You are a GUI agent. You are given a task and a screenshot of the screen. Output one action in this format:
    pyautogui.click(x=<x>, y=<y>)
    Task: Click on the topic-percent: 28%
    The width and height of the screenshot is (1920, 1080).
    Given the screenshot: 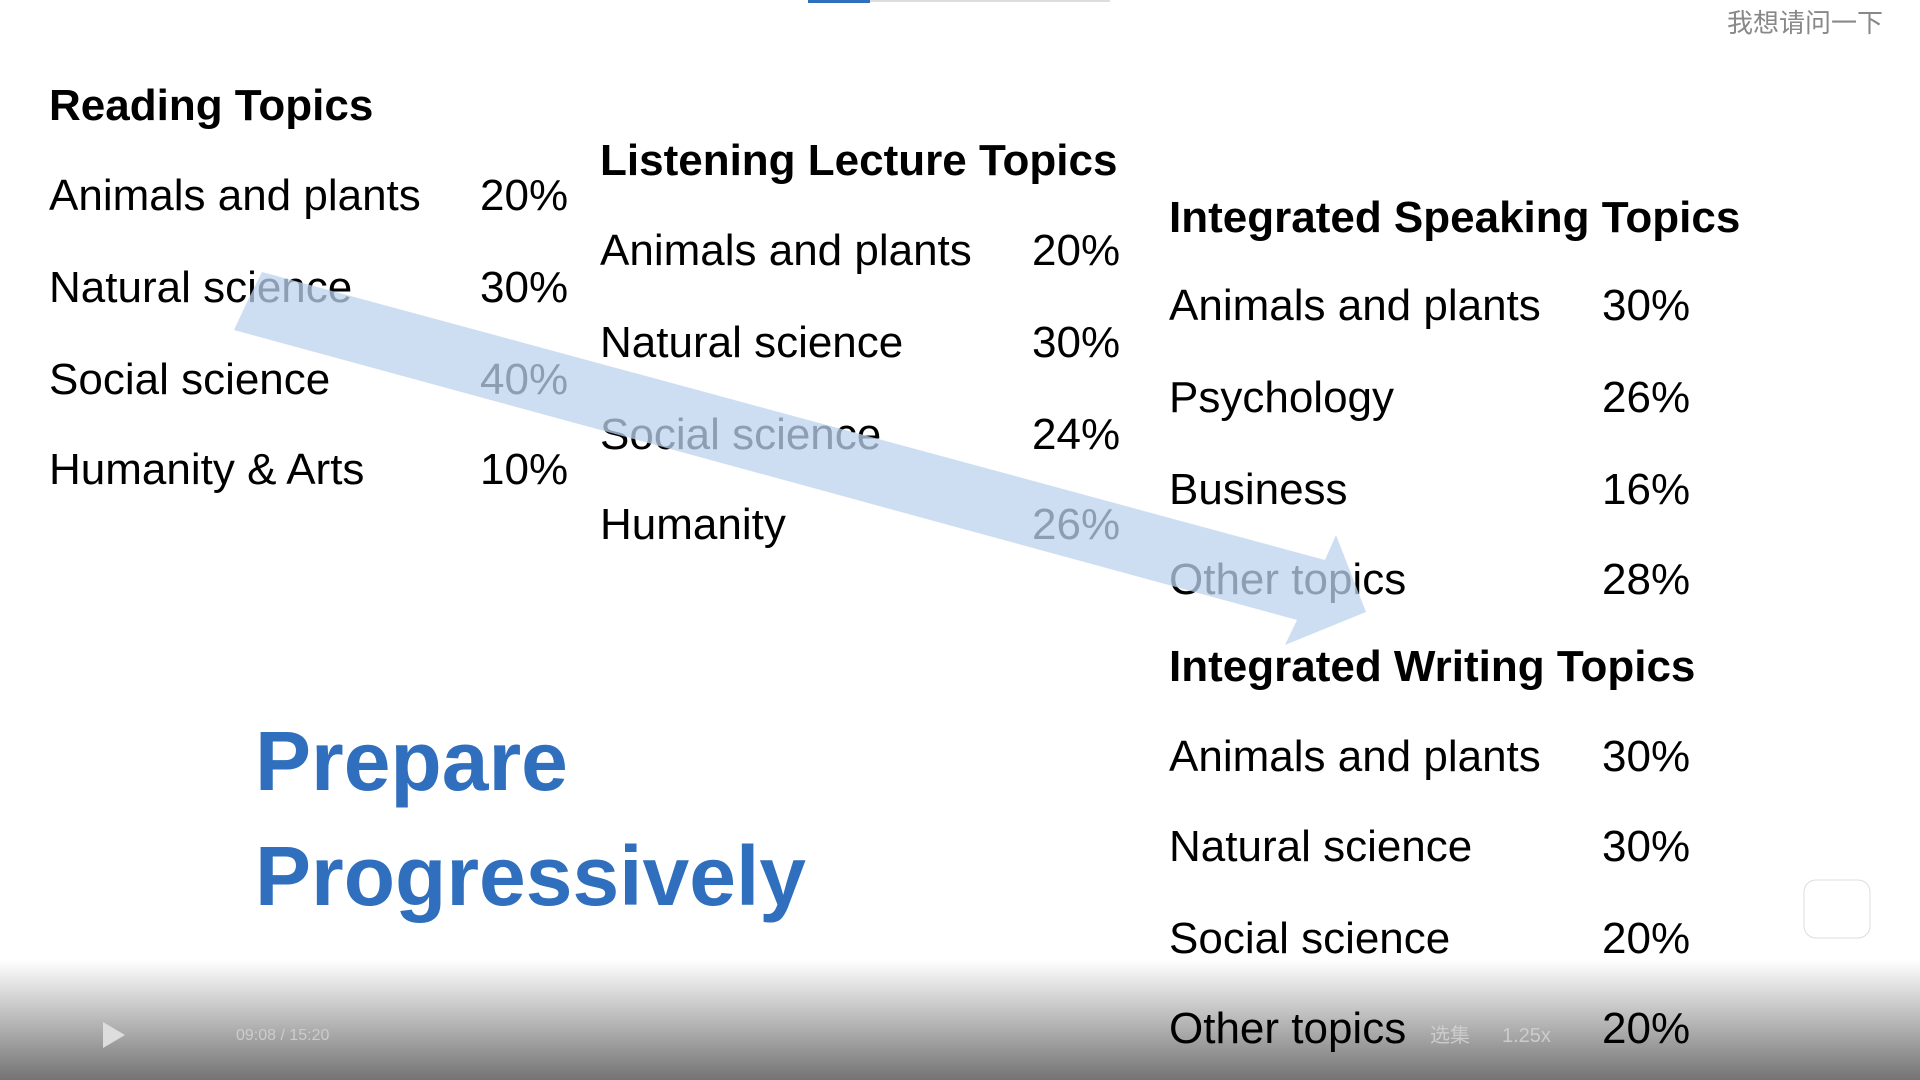 What is the action you would take?
    pyautogui.click(x=1646, y=579)
    